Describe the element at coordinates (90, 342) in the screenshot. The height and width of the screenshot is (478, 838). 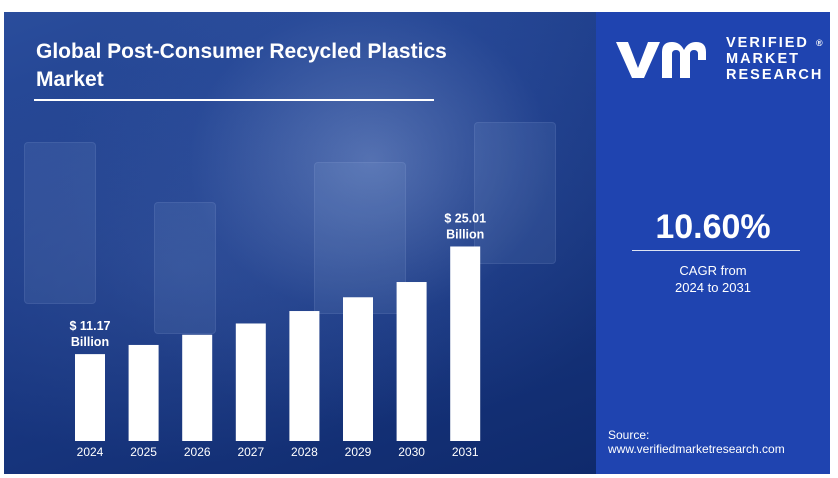
I see `data-label-2024-line2: Billion` at that location.